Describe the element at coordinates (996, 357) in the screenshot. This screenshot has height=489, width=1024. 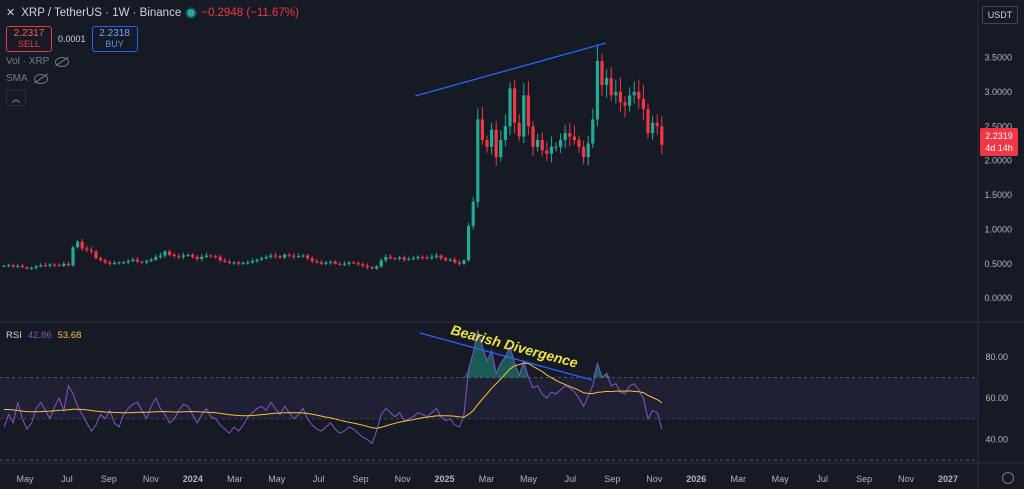
I see `rsi-tick-label: 80.00` at that location.